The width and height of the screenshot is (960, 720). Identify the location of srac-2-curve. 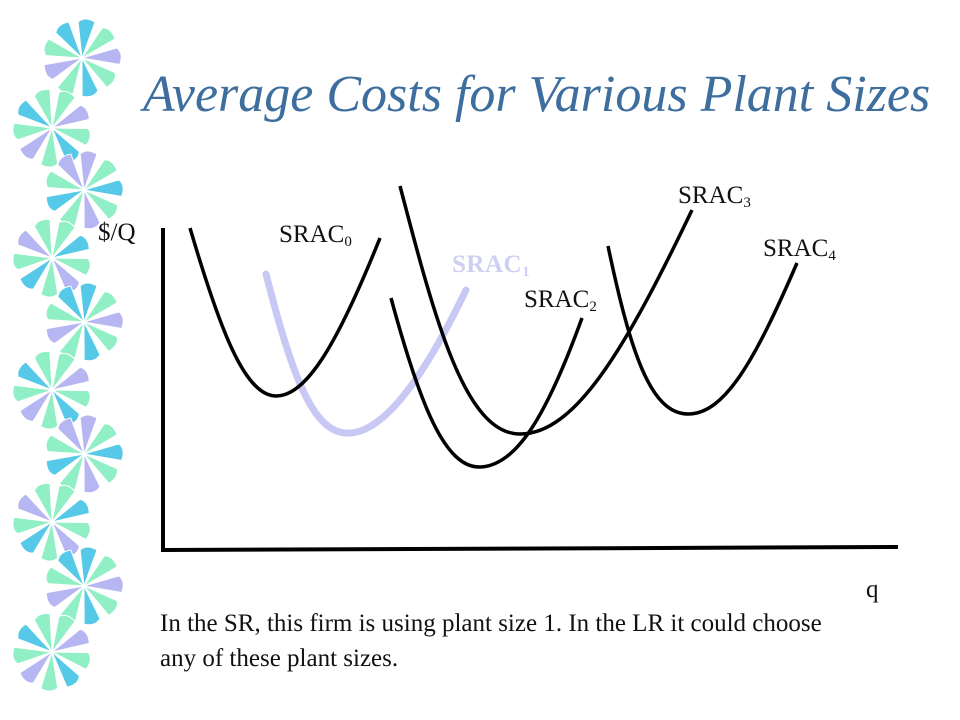
(486, 383).